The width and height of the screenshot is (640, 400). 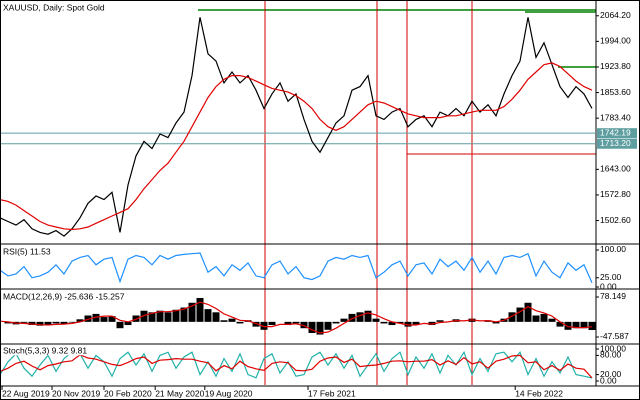 What do you see at coordinates (26, 393) in the screenshot?
I see `x-tick-label: 22 Aug 2019` at bounding box center [26, 393].